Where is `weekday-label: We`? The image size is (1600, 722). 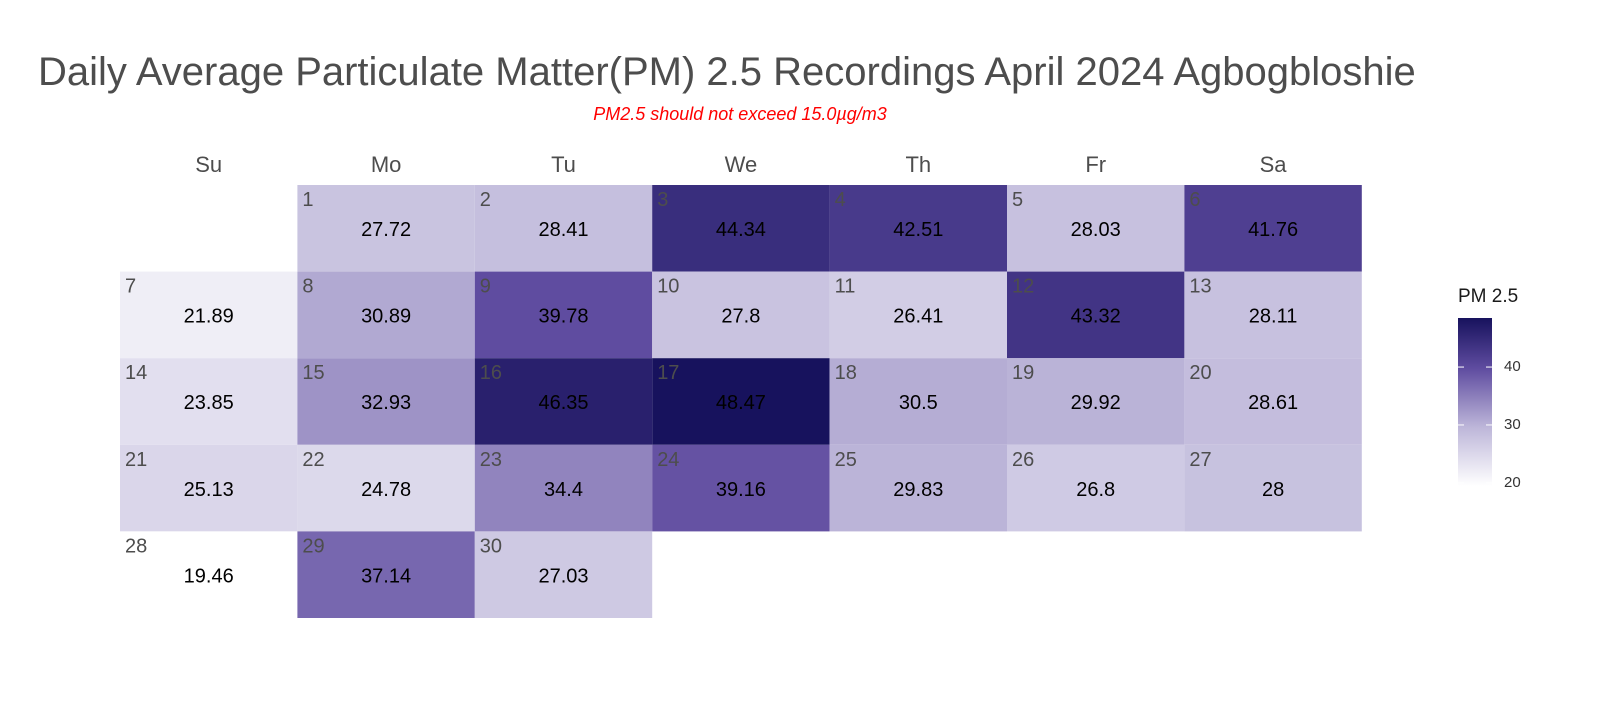
weekday-label: We is located at coordinates (741, 164).